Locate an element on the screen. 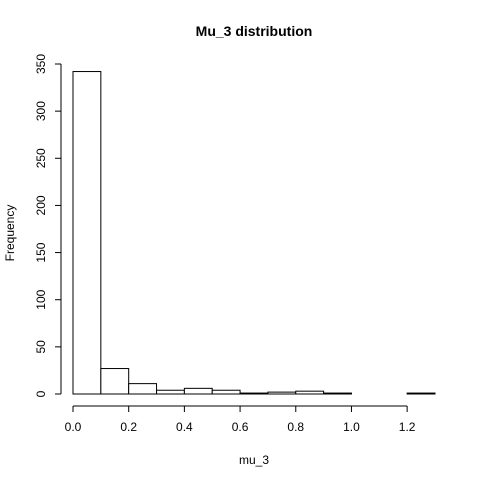 The width and height of the screenshot is (480, 480). y-tick-label: 50 is located at coordinates (41, 347).